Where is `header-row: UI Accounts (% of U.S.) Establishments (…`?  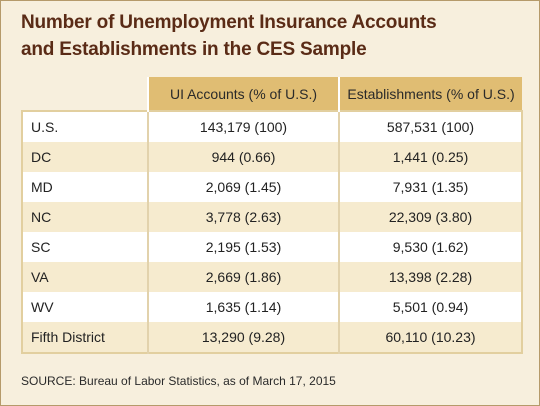
header-row: UI Accounts (% of U.S.) Establishments (… is located at coordinates (272, 94).